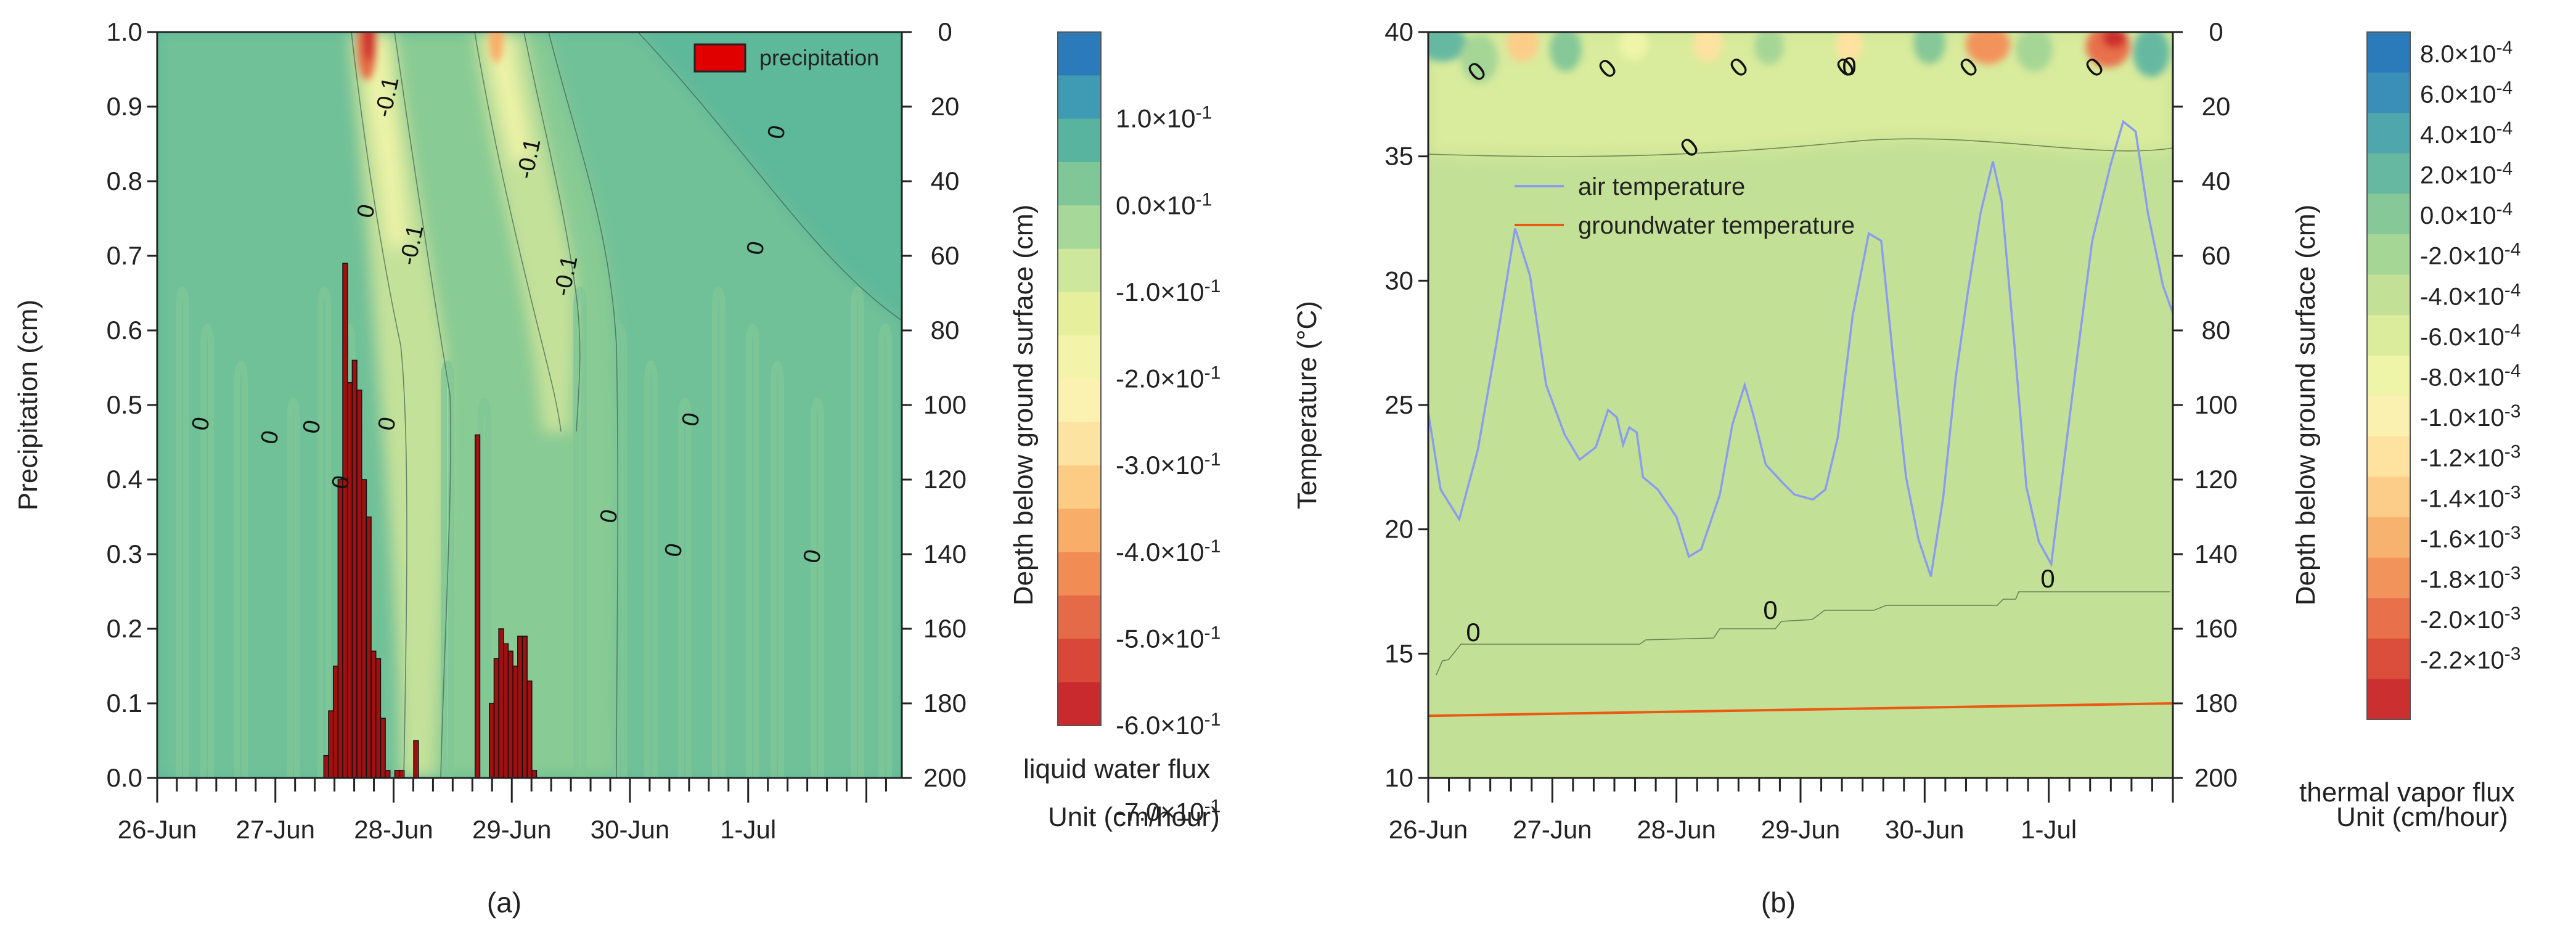  Describe the element at coordinates (1164, 204) in the screenshot. I see `colorbar-a-label: 0.0×10⁻¹` at that location.